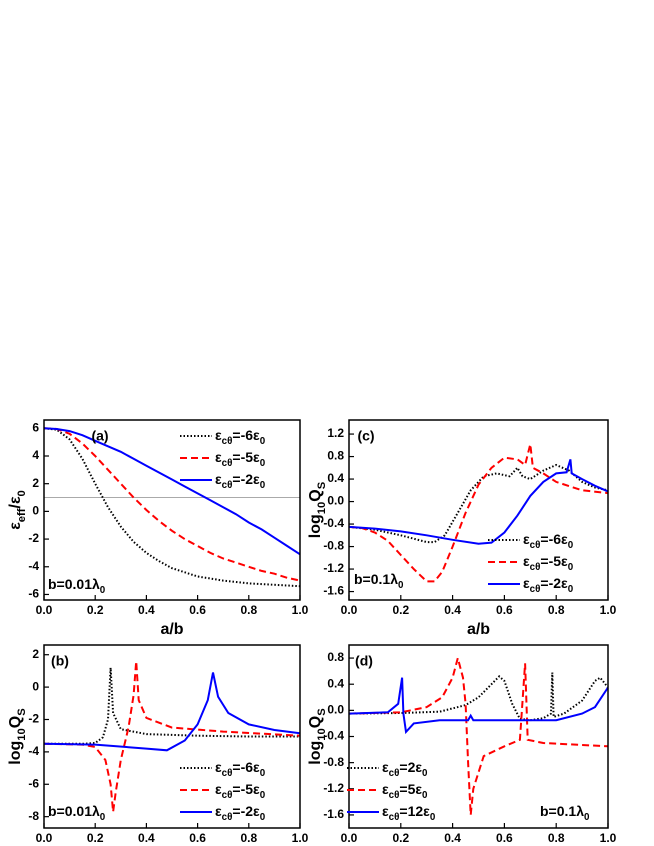  What do you see at coordinates (246, 767) in the screenshot?
I see `text-part: =-6ε` at bounding box center [246, 767].